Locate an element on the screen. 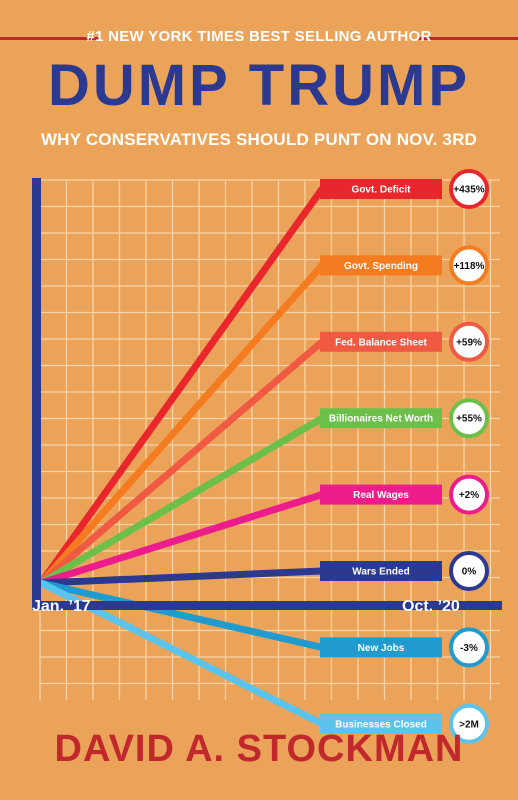 The width and height of the screenshot is (518, 800). series-value-govt-spending: +118% is located at coordinates (469, 266).